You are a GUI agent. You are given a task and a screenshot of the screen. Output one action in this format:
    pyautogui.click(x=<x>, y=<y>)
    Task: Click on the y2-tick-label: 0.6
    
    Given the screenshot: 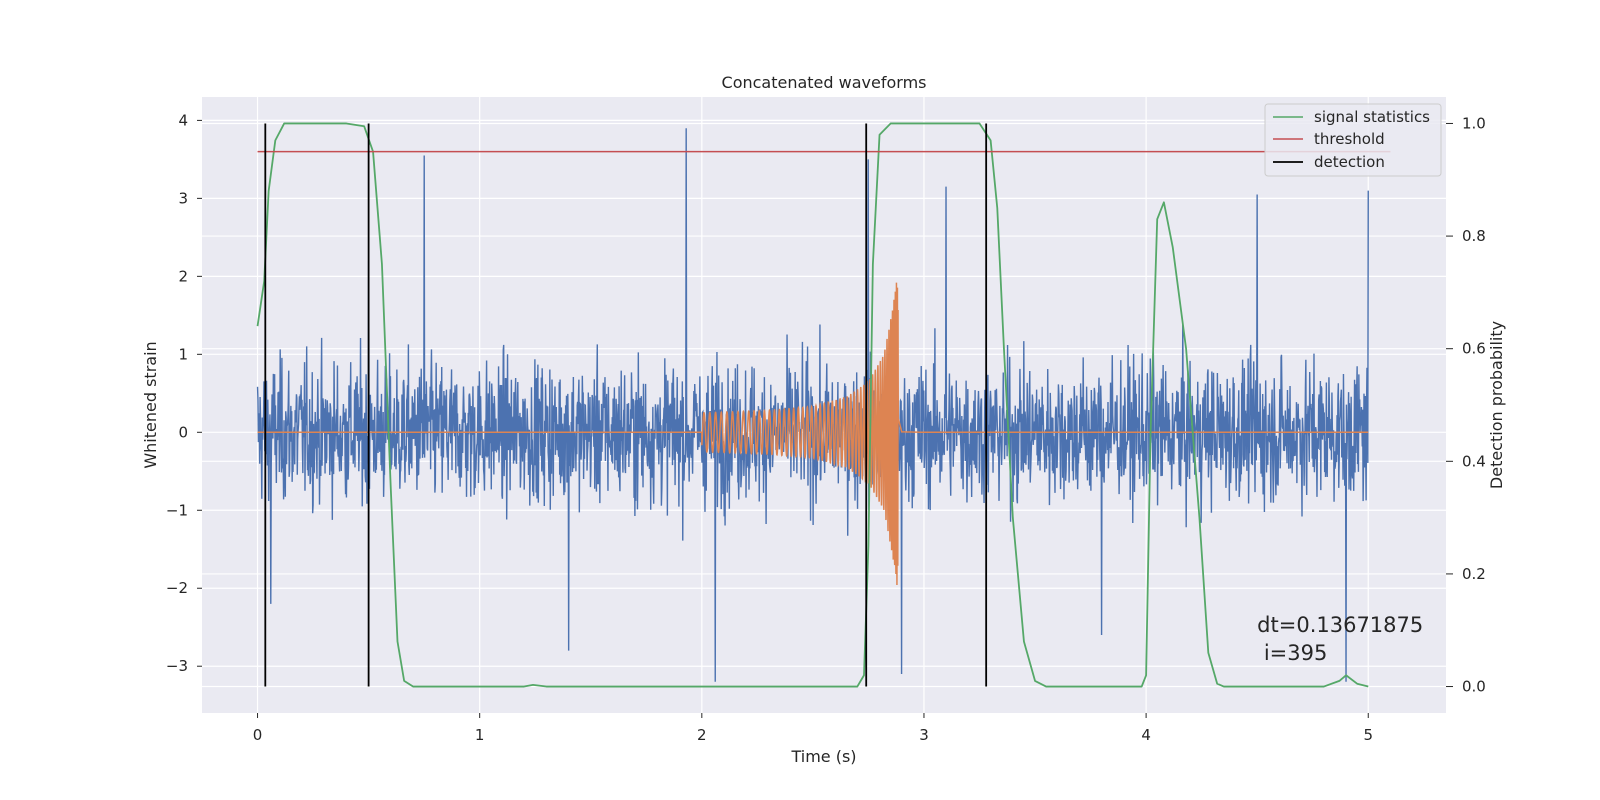 What is the action you would take?
    pyautogui.click(x=1474, y=349)
    